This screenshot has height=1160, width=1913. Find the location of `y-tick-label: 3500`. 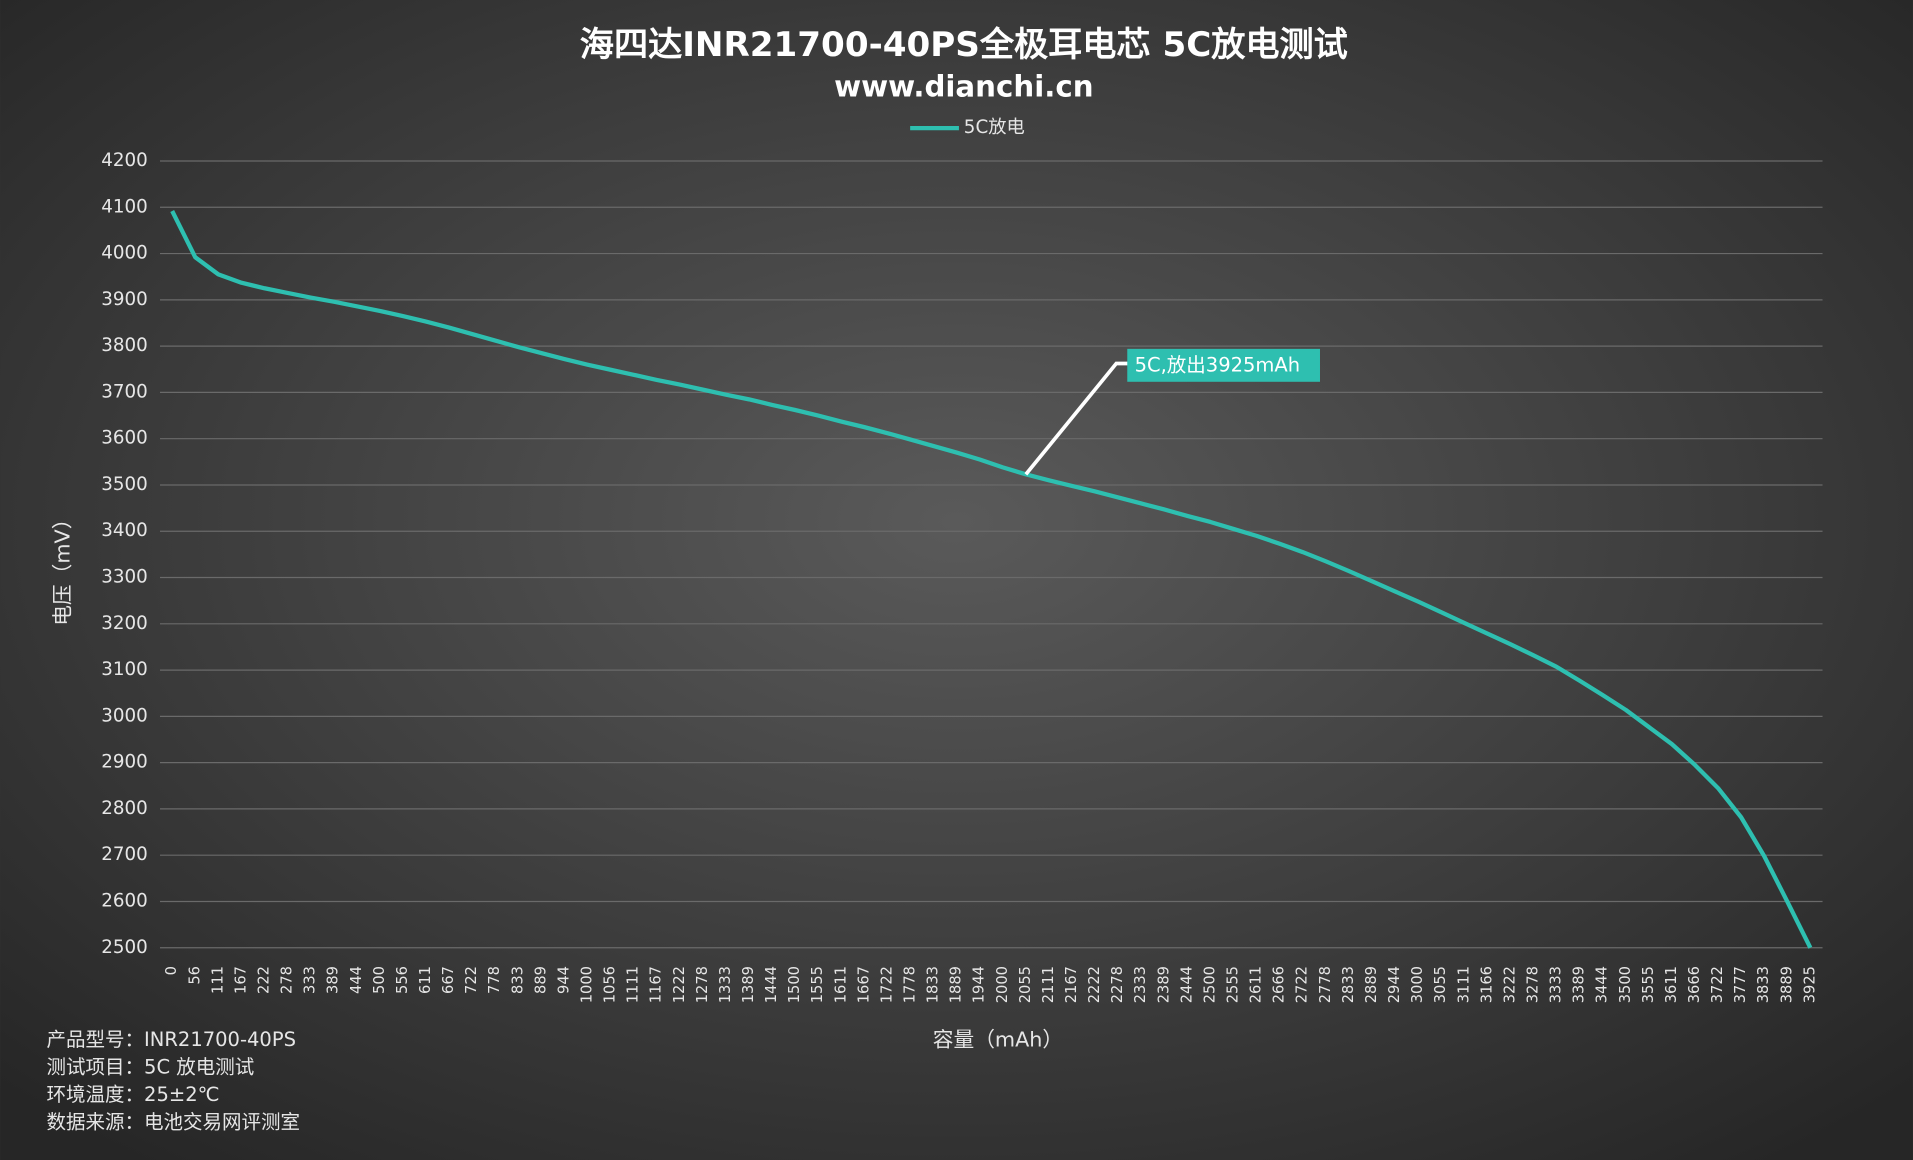

y-tick-label: 3500 is located at coordinates (124, 484).